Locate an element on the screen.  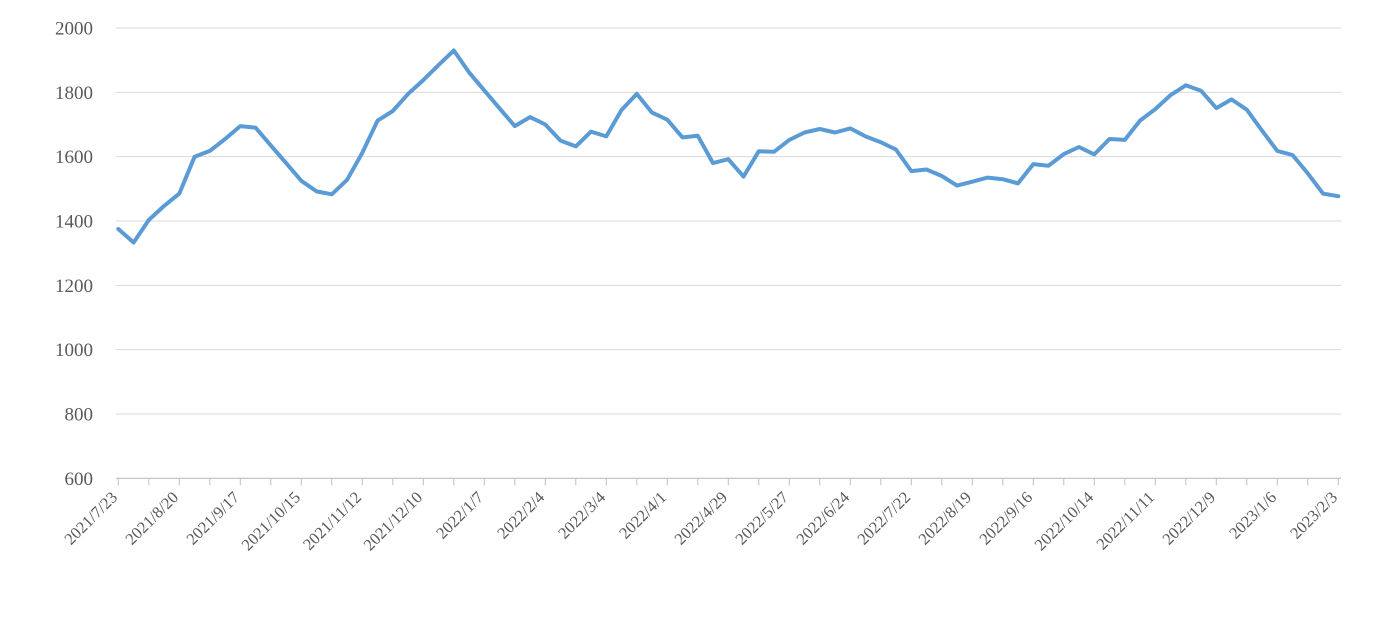
y-axis-label-800: 800 is located at coordinates (79, 414).